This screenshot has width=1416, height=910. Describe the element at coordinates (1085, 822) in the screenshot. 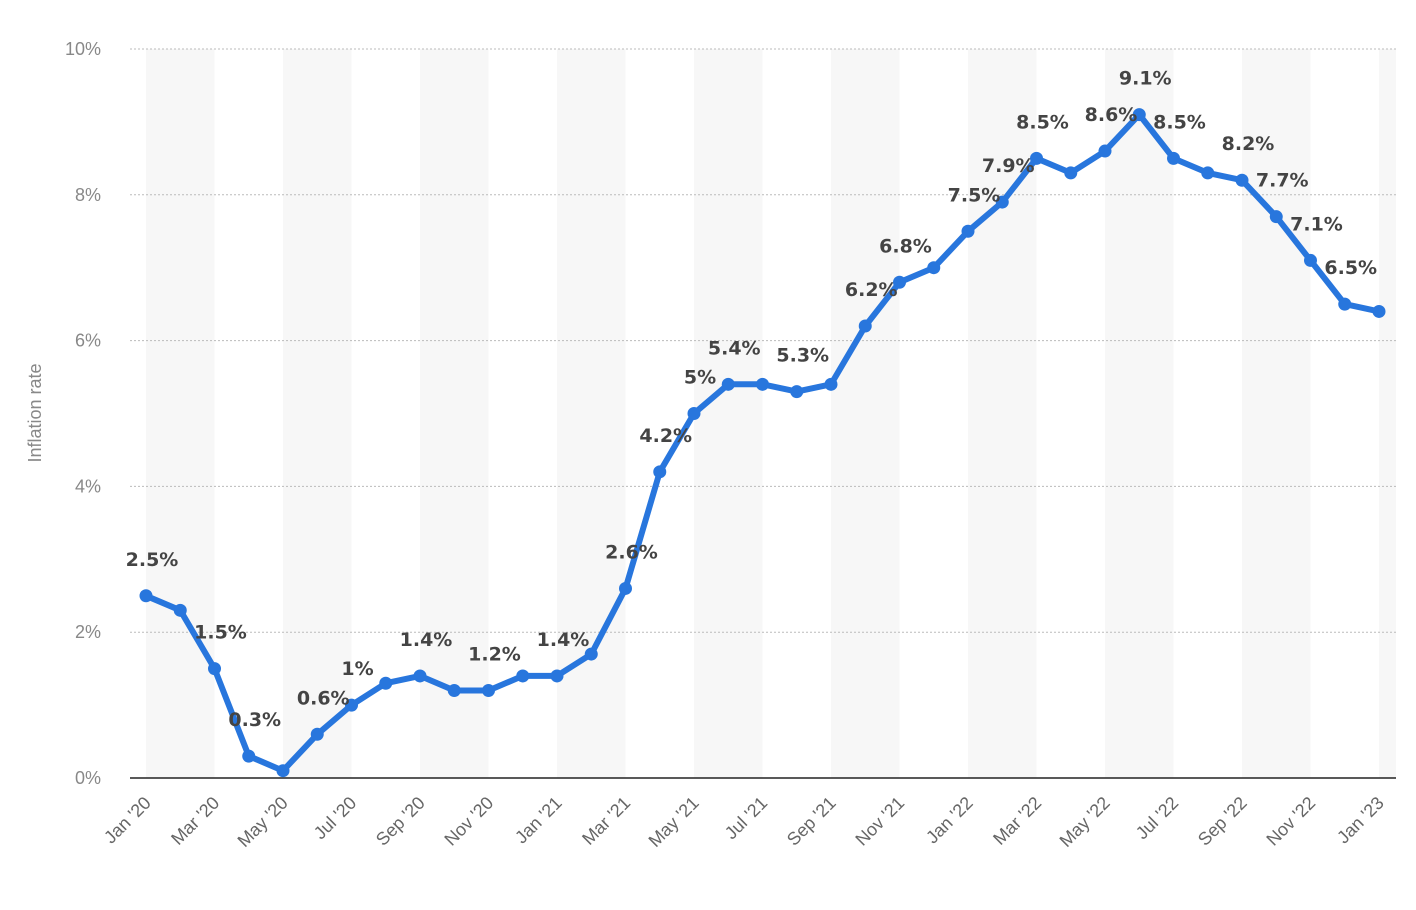

I see `x-tick-label: May '22` at that location.